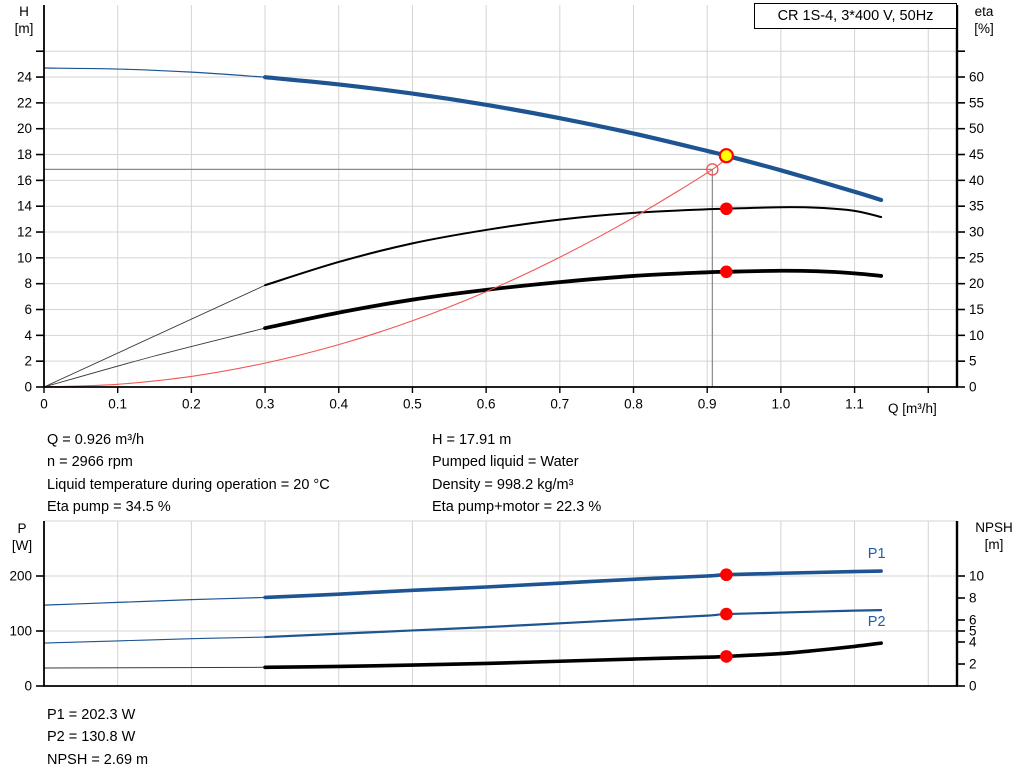 The image size is (1024, 781). Describe the element at coordinates (976, 102) in the screenshot. I see `svg-text: 55` at that location.